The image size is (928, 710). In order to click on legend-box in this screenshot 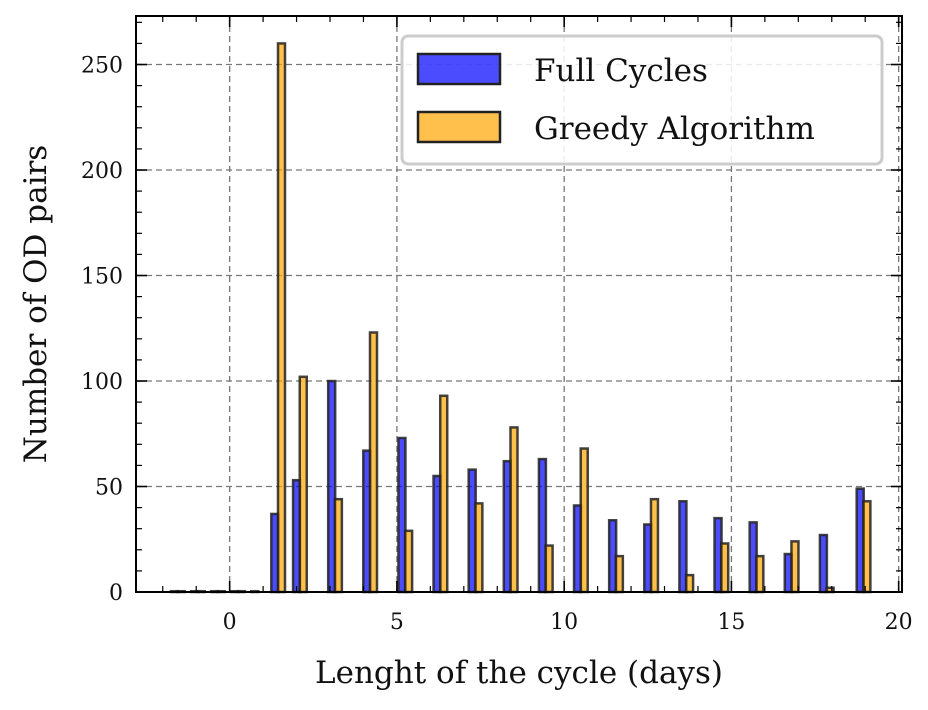, I will do `click(642, 100)`.